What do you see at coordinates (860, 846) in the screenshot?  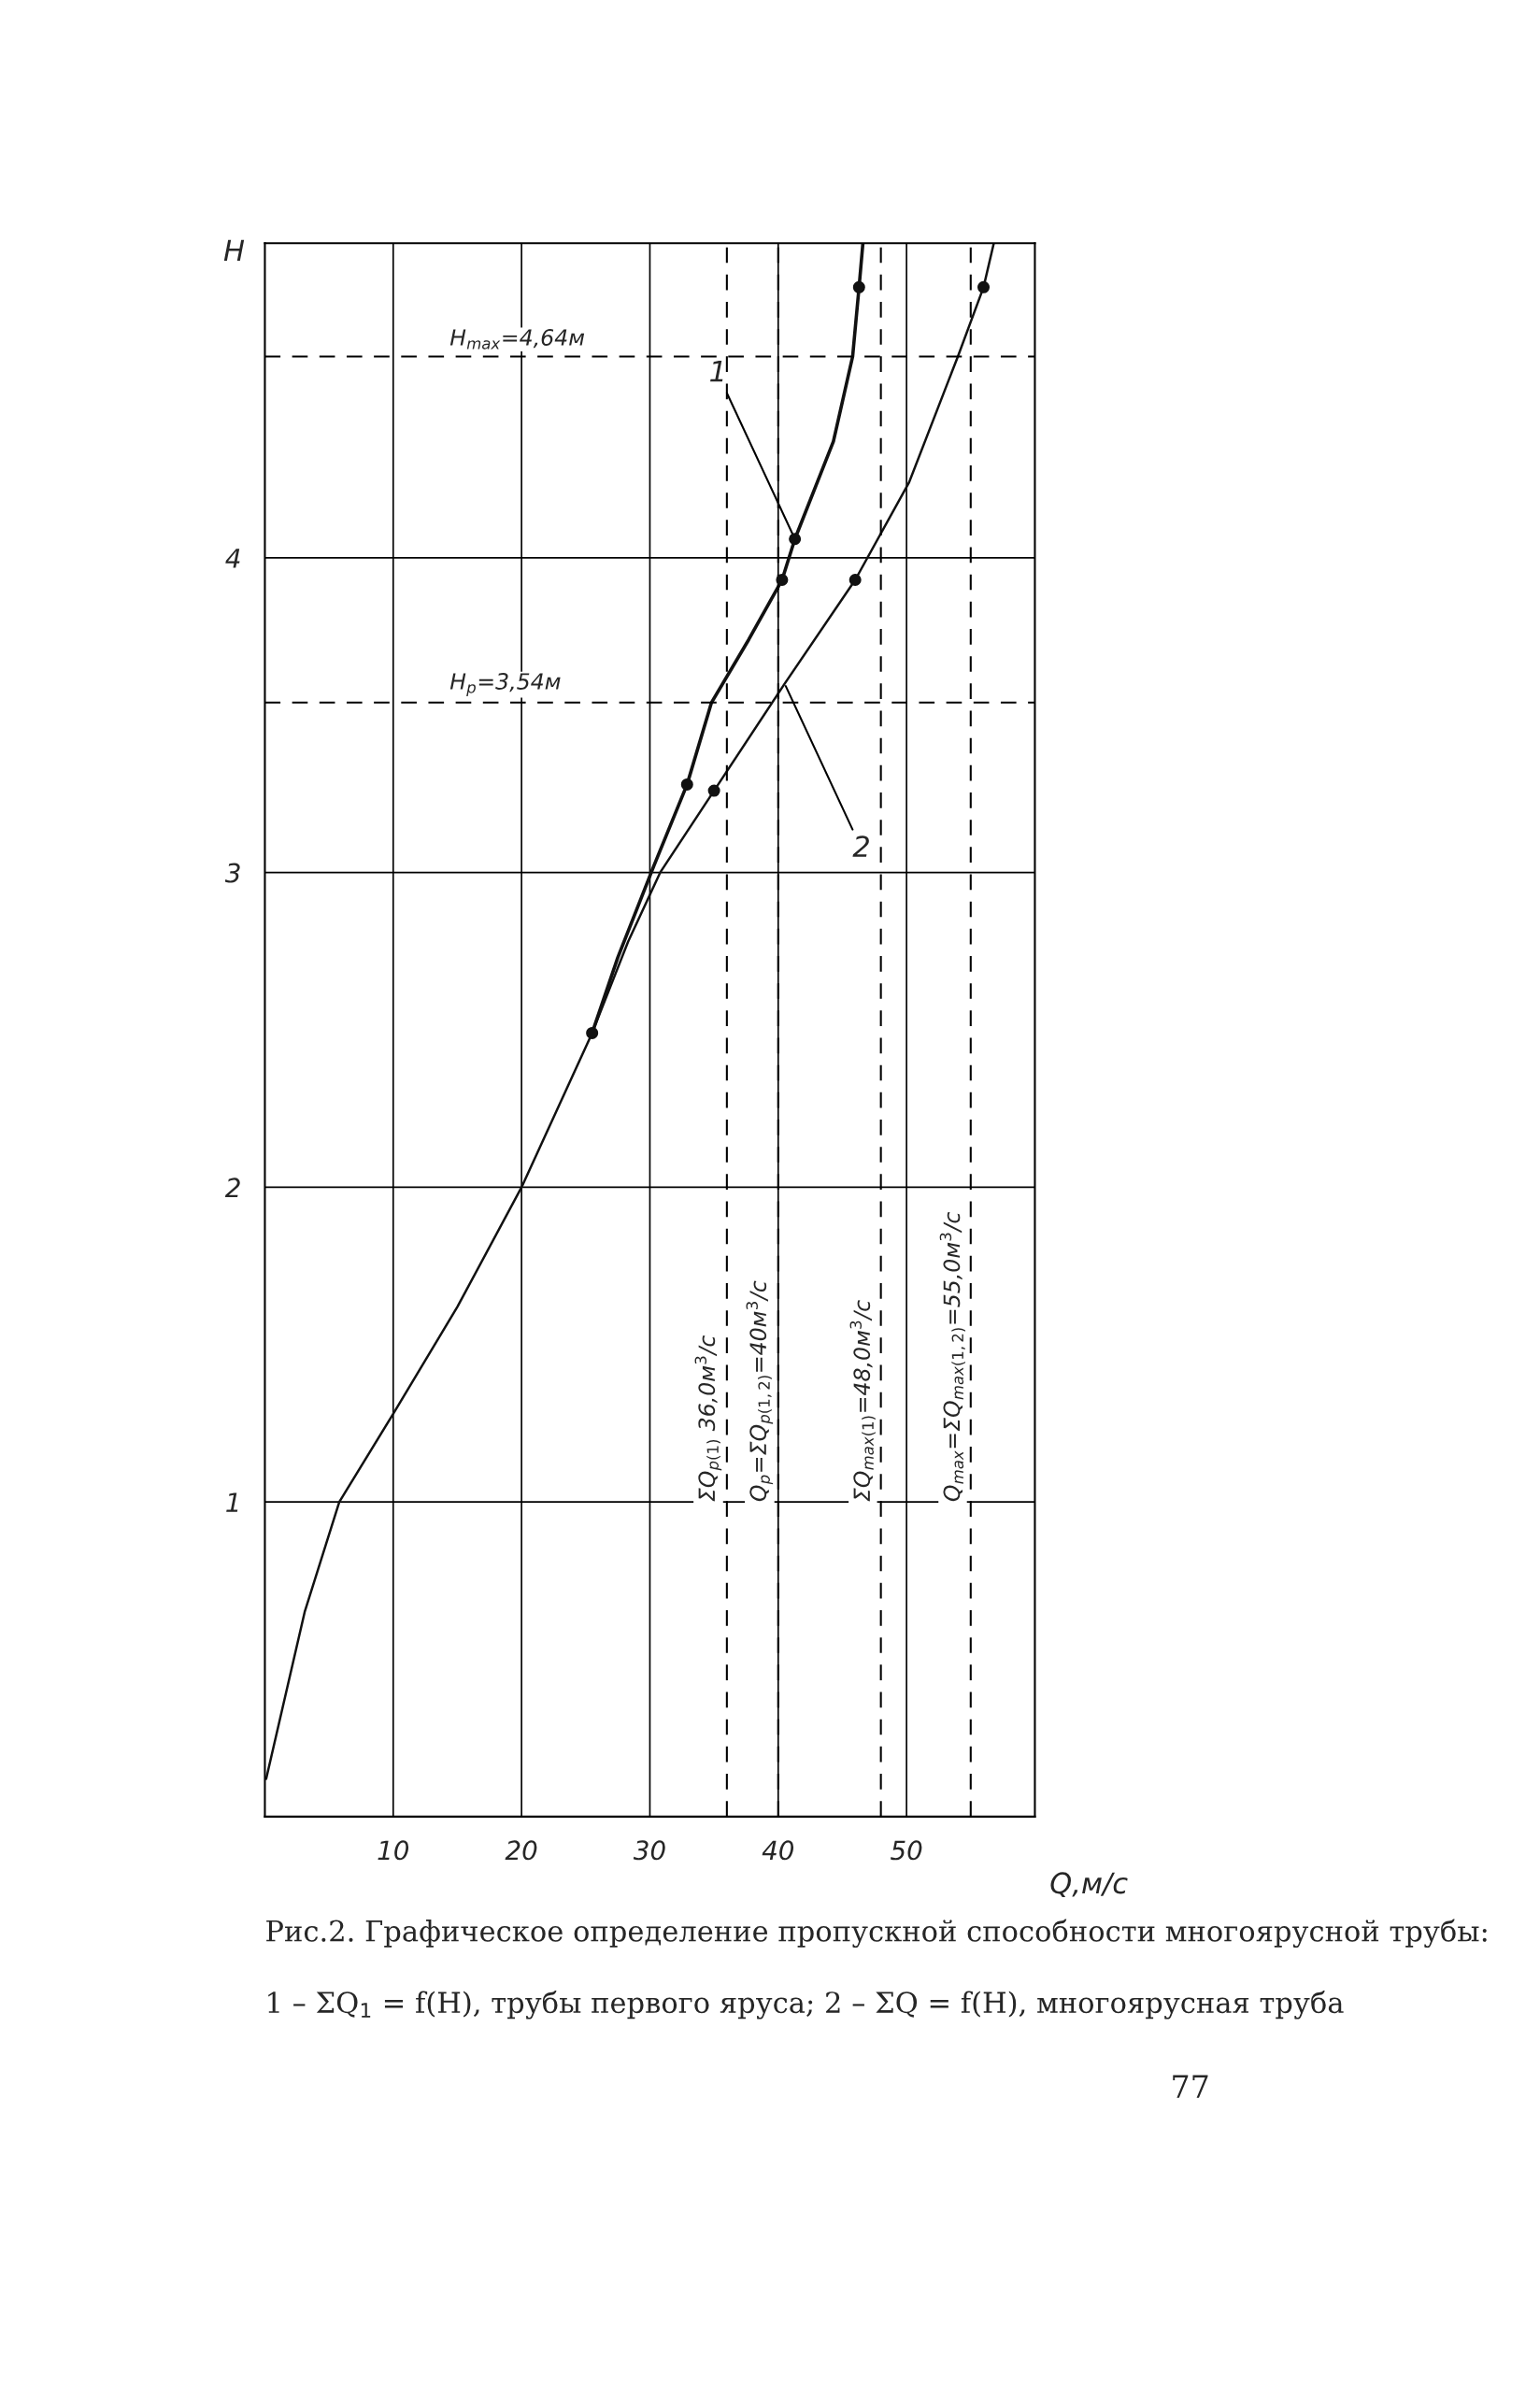 I see `annotation: 2` at bounding box center [860, 846].